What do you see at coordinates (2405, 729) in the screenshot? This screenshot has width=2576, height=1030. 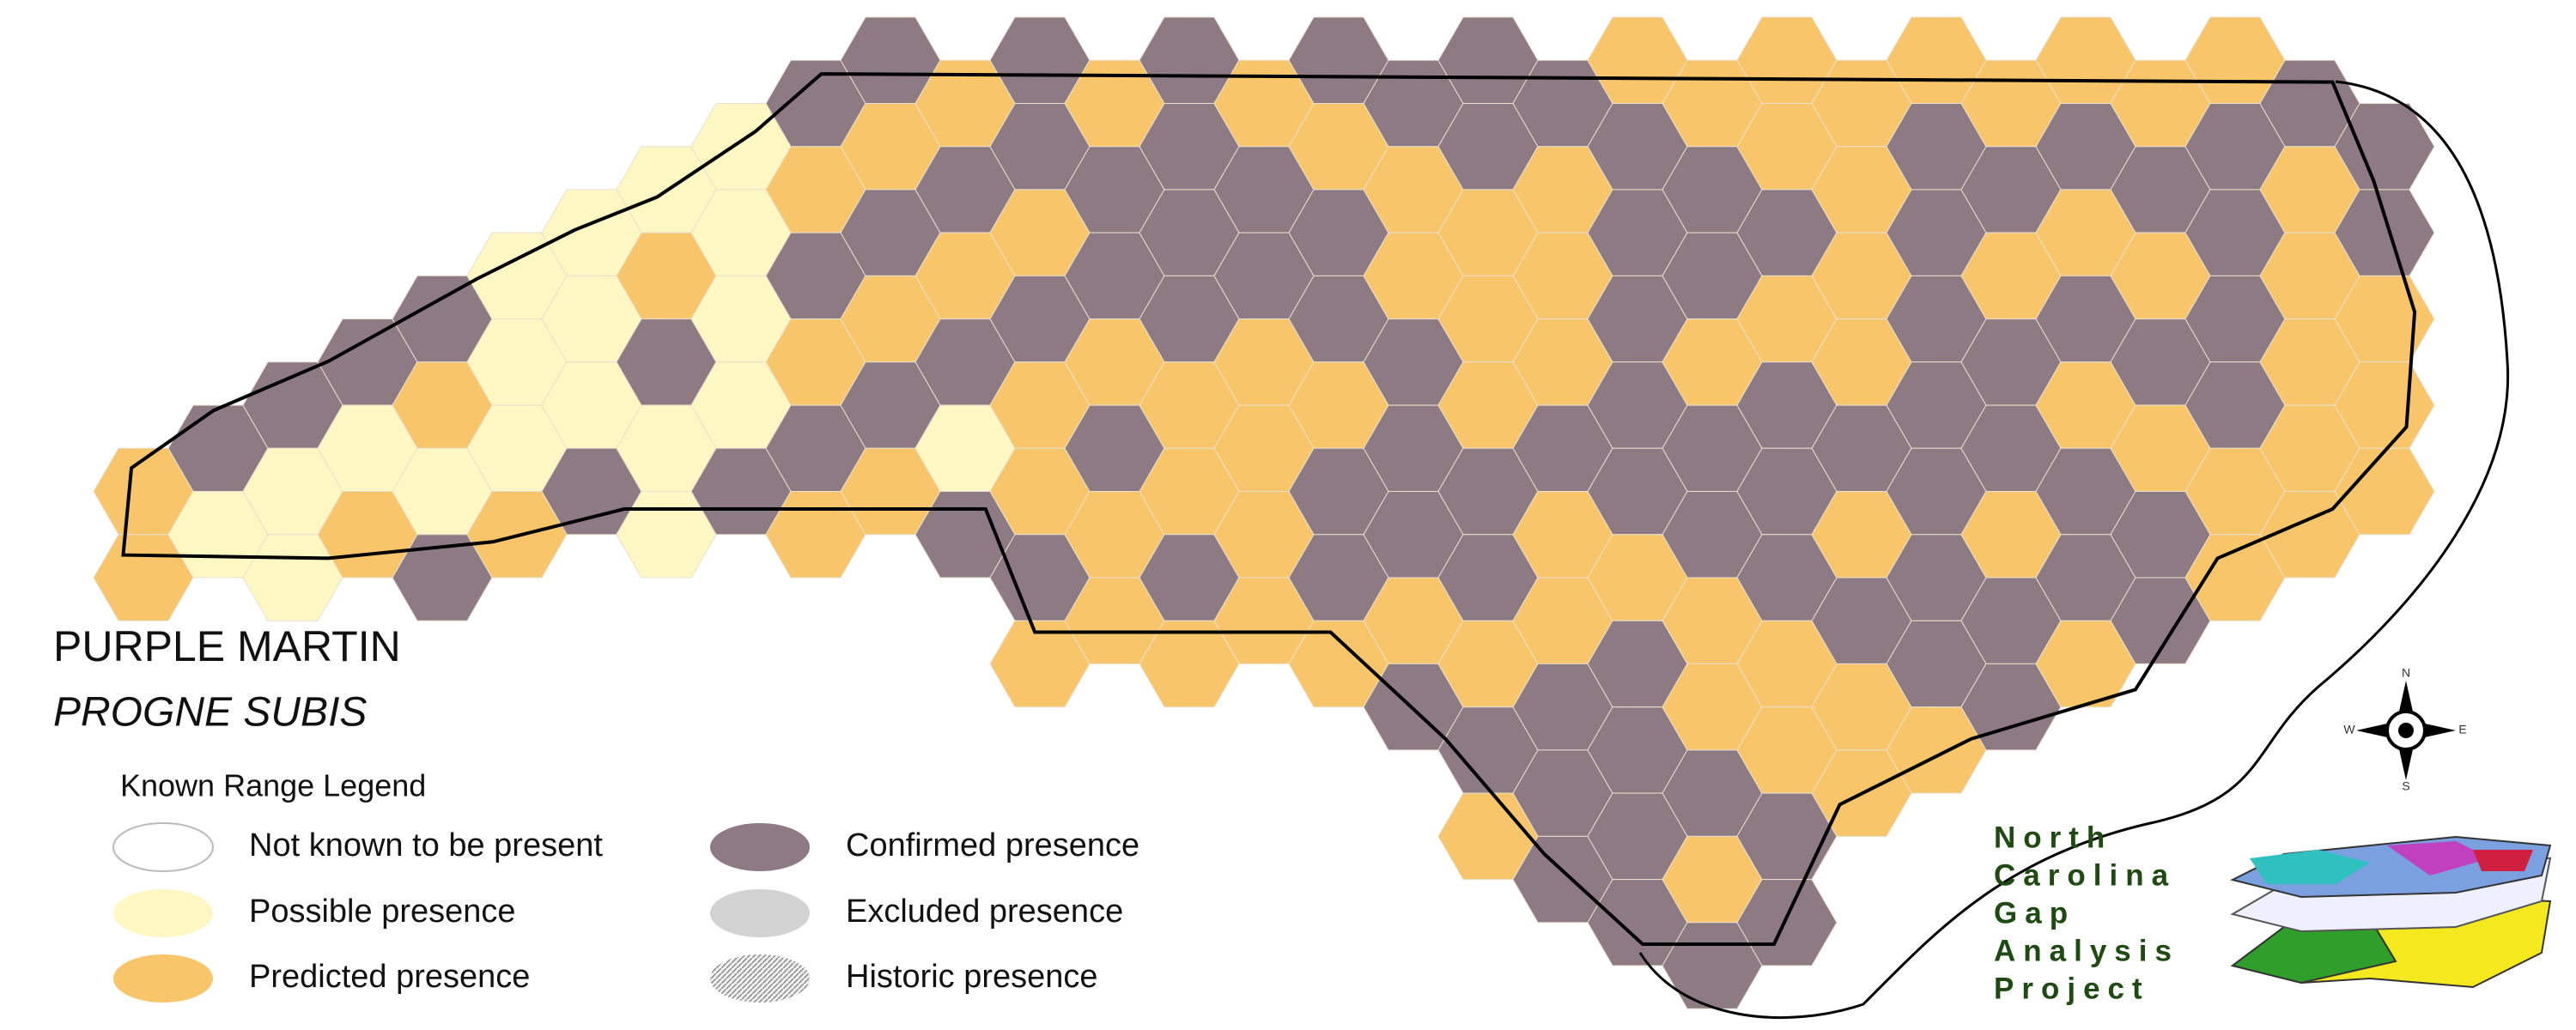 I see `compass-rose: N S E W` at bounding box center [2405, 729].